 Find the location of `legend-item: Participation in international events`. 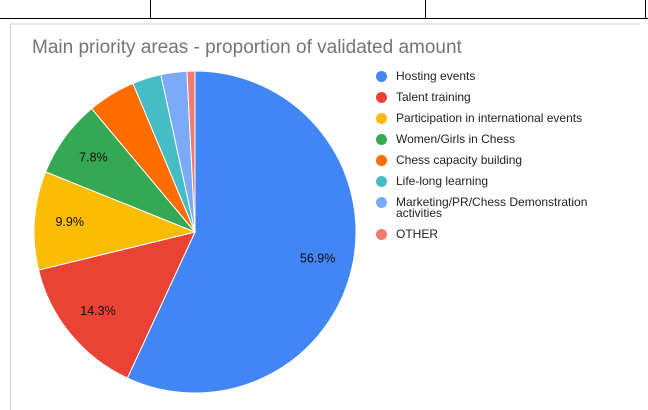

legend-item: Participation in international events is located at coordinates (496, 117).